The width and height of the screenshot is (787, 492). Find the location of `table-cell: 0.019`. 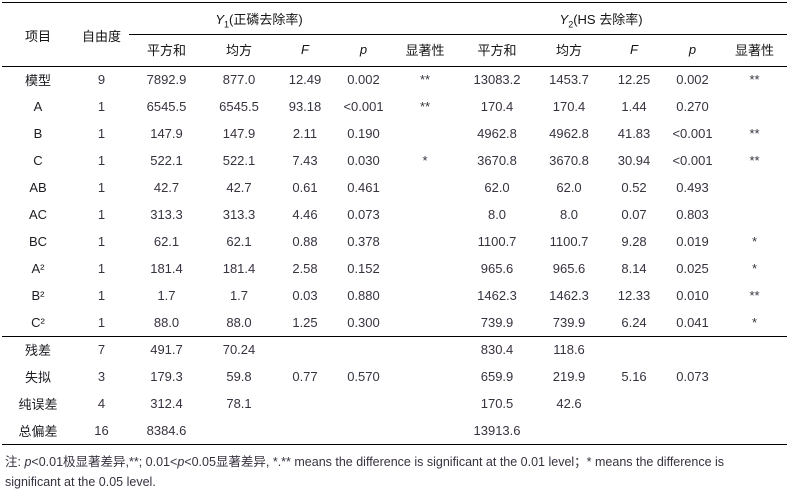

table-cell: 0.019 is located at coordinates (692, 242).